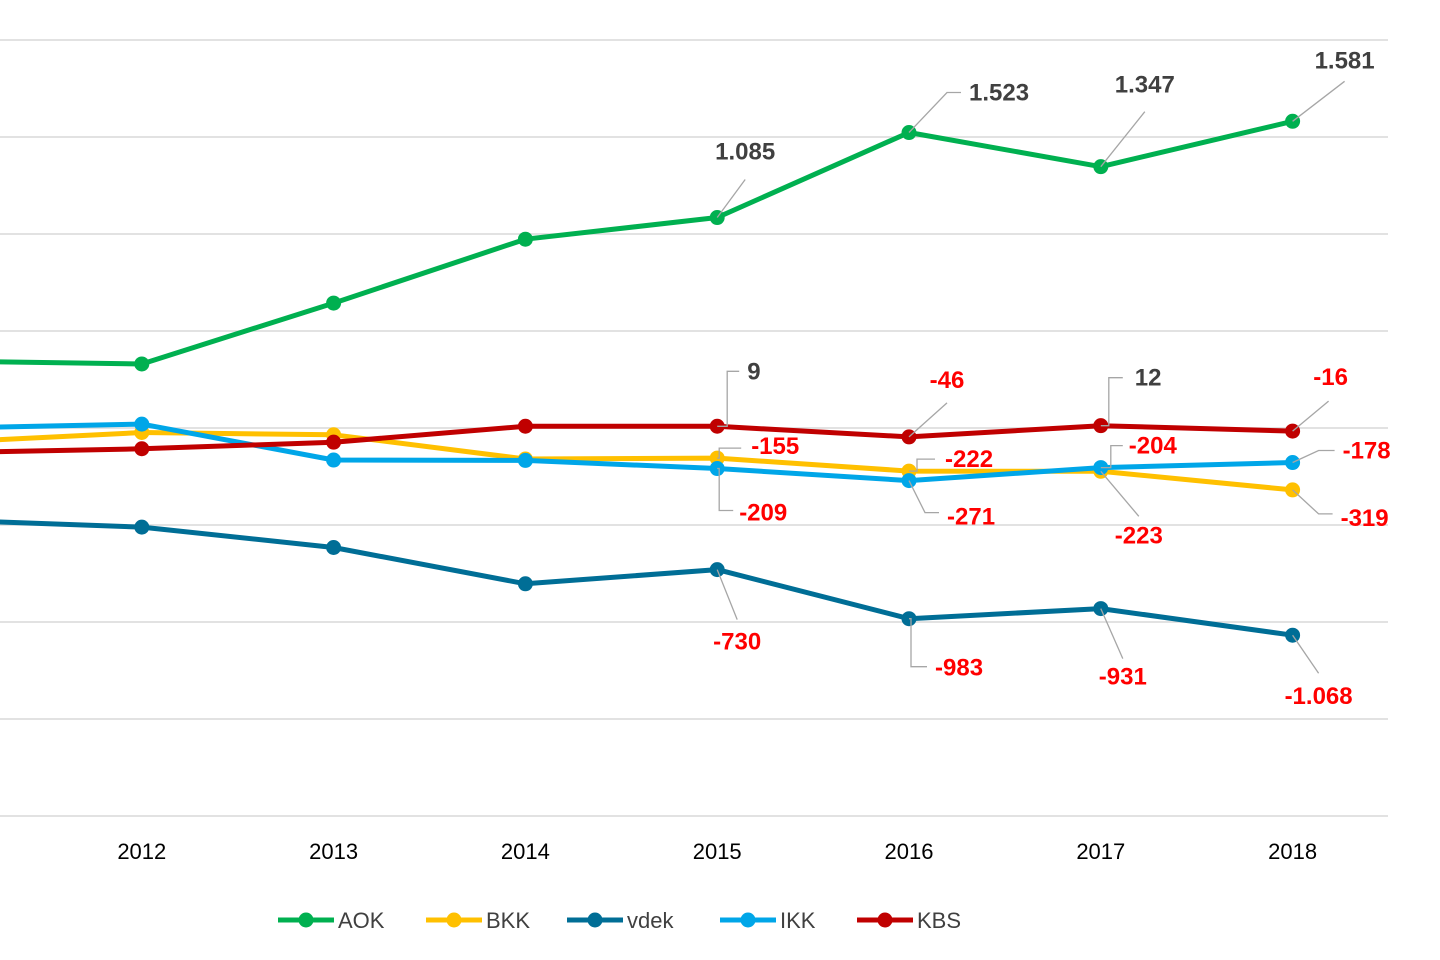  Describe the element at coordinates (1292, 851) in the screenshot. I see `x-tick-label: 2018` at that location.